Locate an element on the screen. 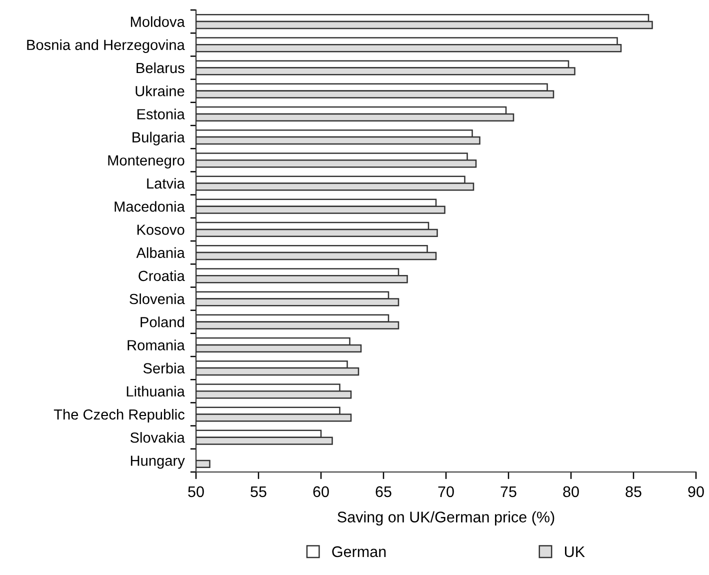 This screenshot has height=575, width=709. y-tick-label: Moldova is located at coordinates (157, 21).